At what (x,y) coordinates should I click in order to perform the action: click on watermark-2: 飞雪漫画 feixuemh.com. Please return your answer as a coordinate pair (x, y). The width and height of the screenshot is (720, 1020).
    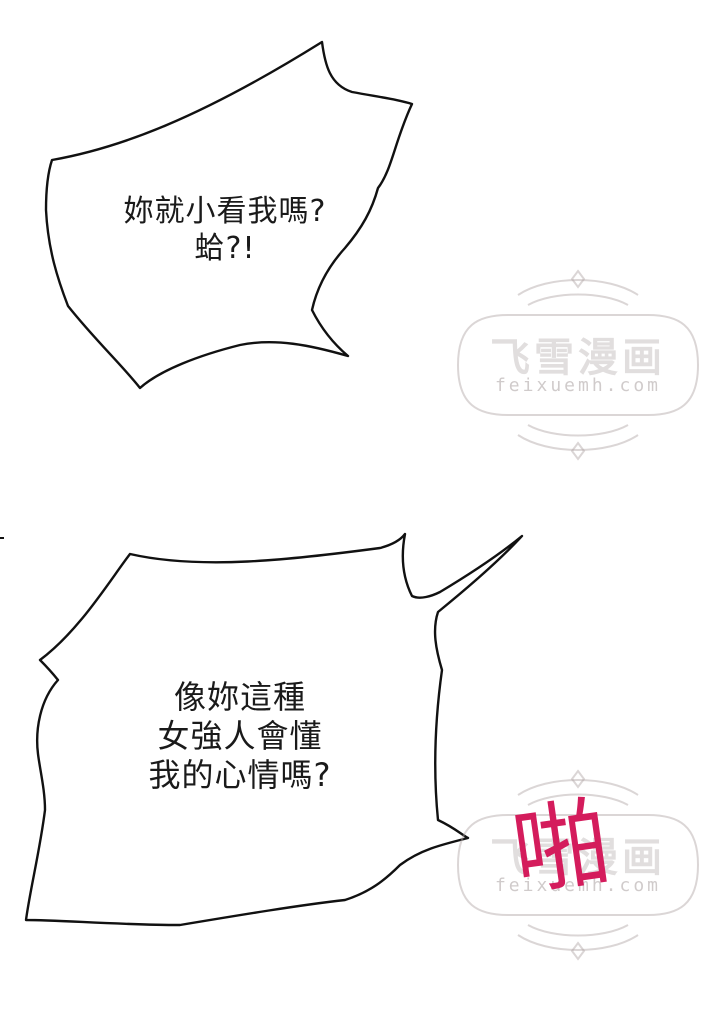
    Looking at the image, I should click on (578, 865).